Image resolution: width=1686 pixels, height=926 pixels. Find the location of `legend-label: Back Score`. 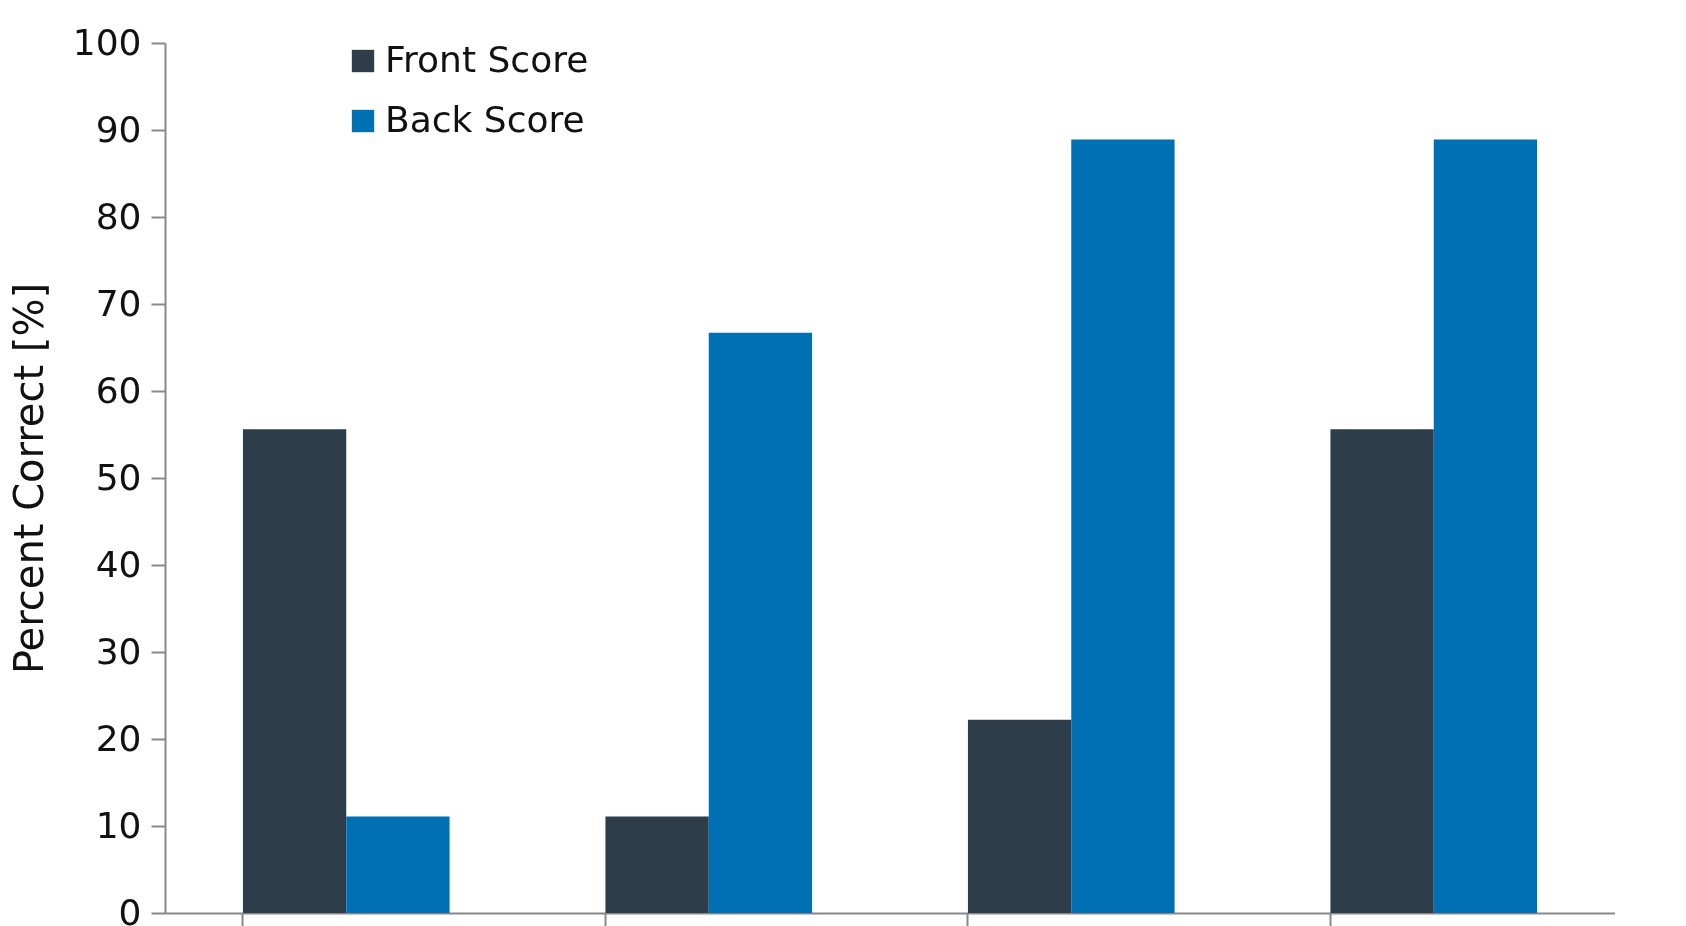

legend-label: Back Score is located at coordinates (485, 119).